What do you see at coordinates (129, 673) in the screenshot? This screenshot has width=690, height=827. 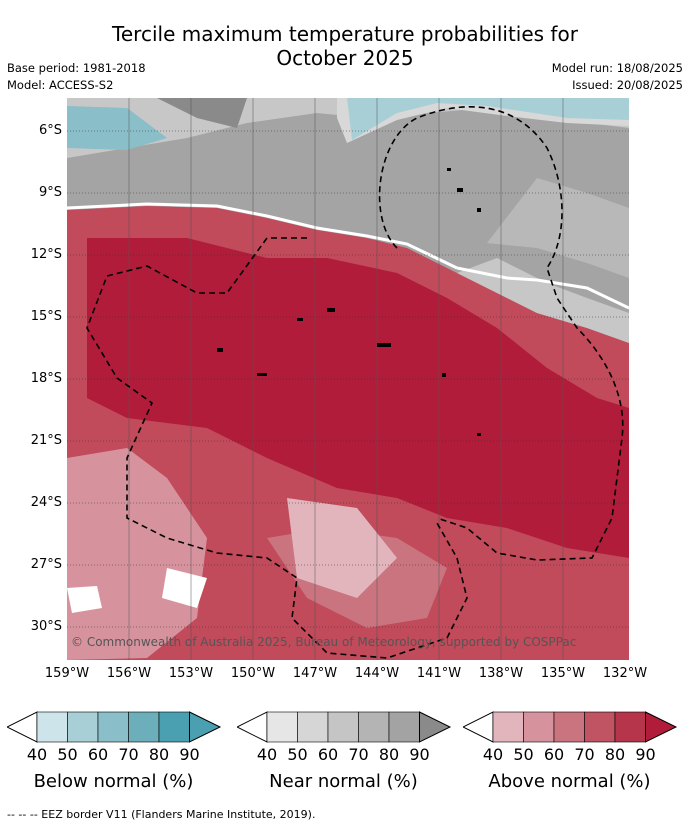 I see `lon-label: 156°W` at bounding box center [129, 673].